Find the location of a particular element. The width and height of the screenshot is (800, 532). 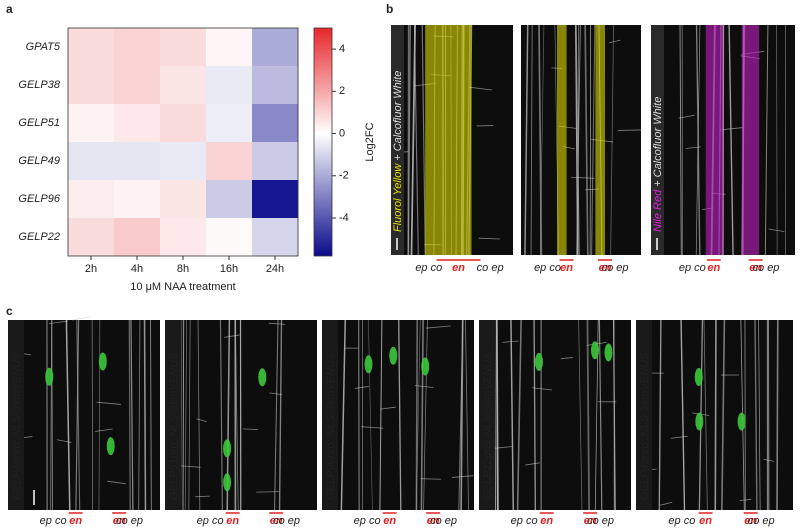

micrograph is located at coordinates (84, 415).